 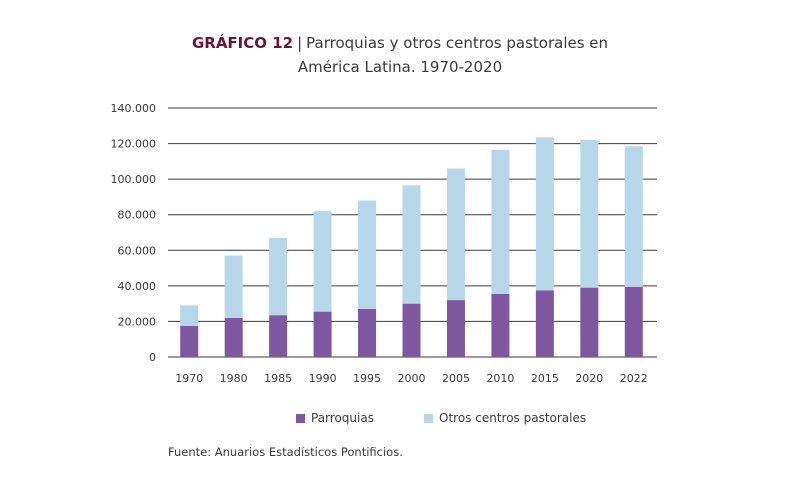 I want to click on x-tick-label: 2015, so click(x=545, y=378).